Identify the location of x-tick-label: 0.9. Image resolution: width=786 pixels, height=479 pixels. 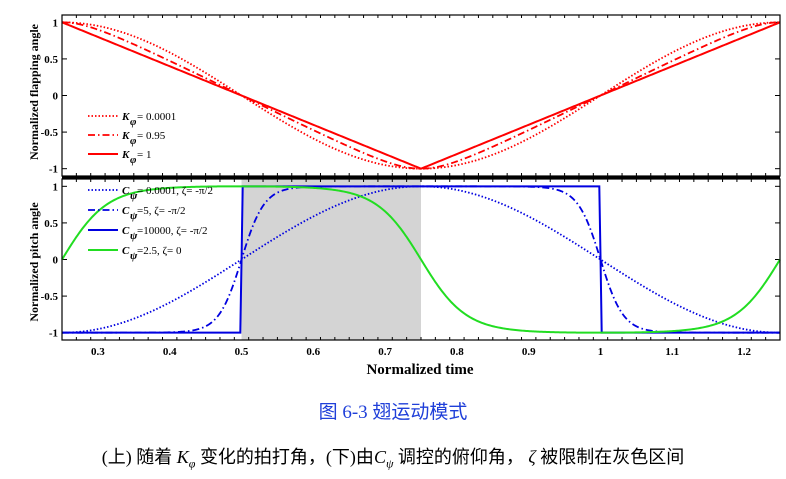
(529, 352).